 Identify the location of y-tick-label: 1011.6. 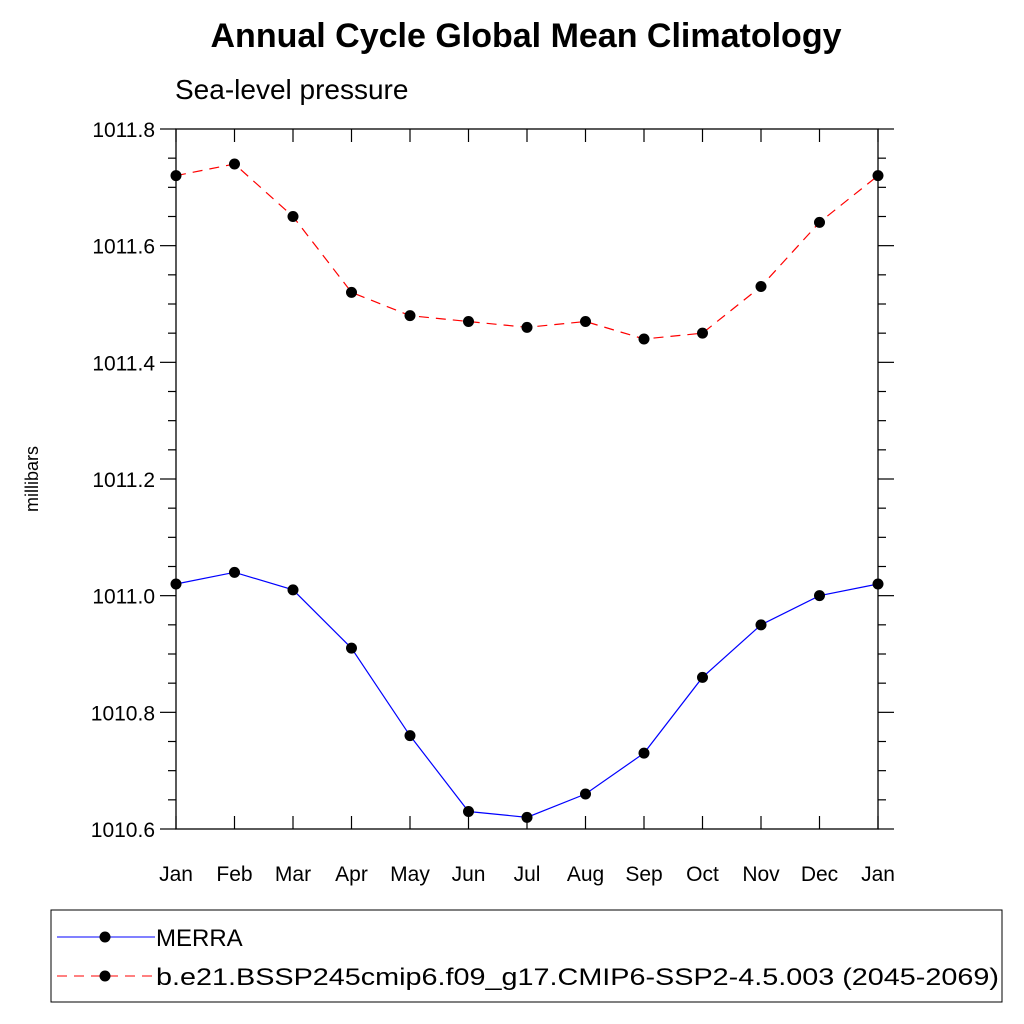
(123, 247).